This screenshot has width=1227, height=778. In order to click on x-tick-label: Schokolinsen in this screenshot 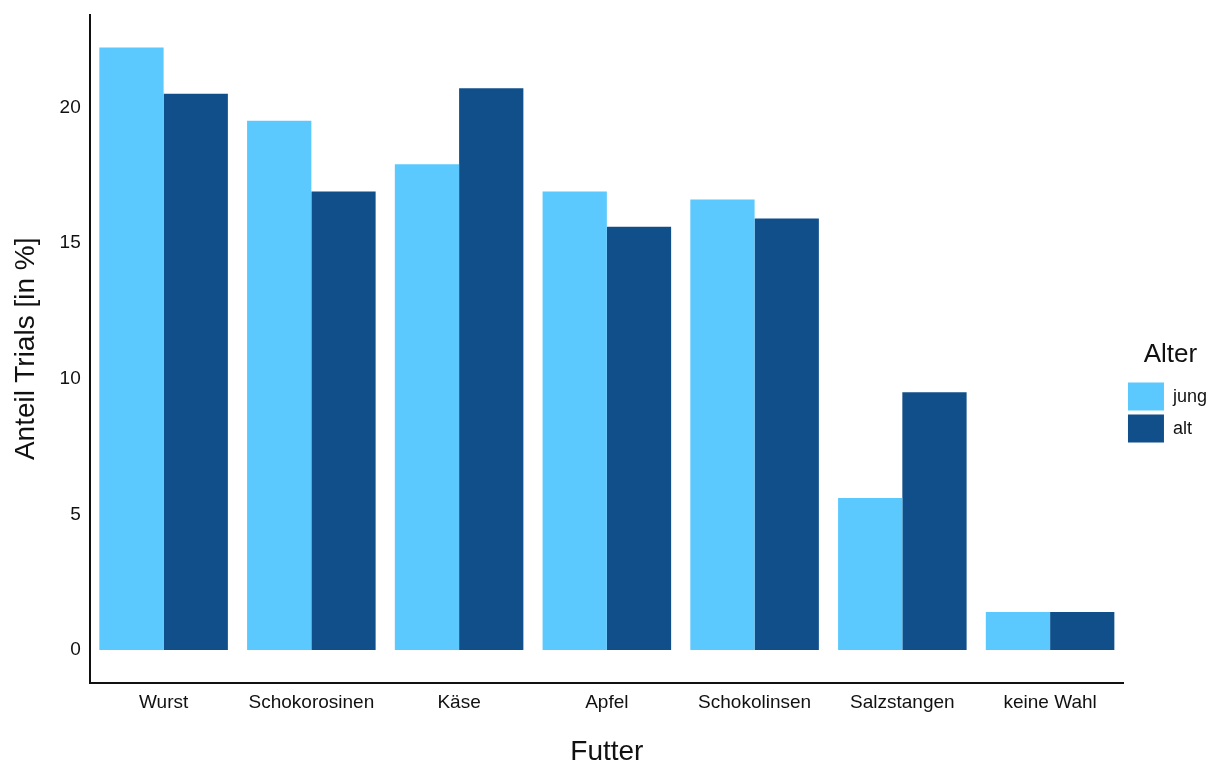, I will do `click(755, 702)`.